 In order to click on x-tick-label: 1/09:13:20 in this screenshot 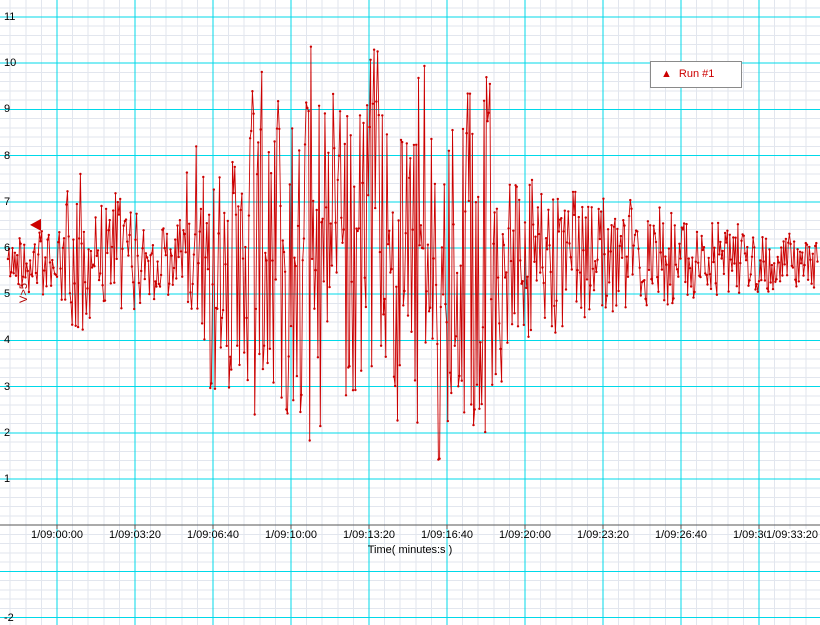, I will do `click(369, 535)`.